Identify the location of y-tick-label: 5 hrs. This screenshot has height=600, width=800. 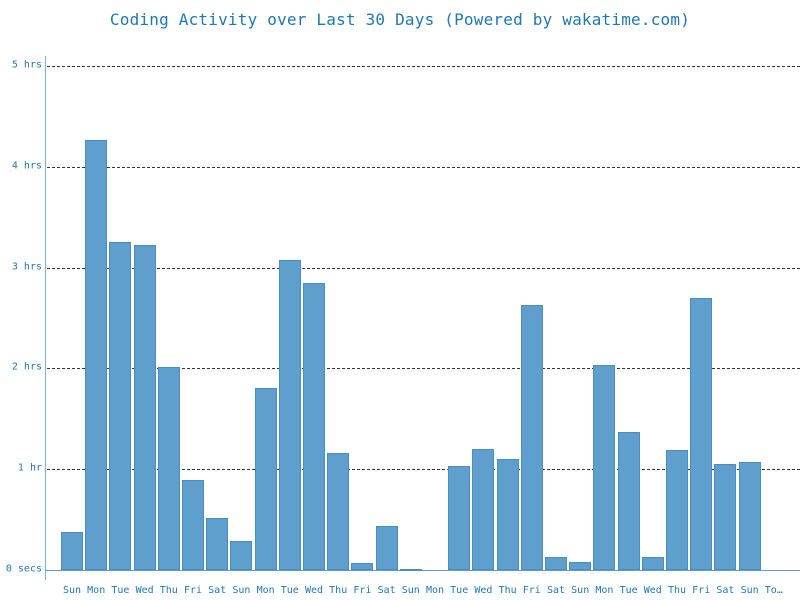
(26, 65).